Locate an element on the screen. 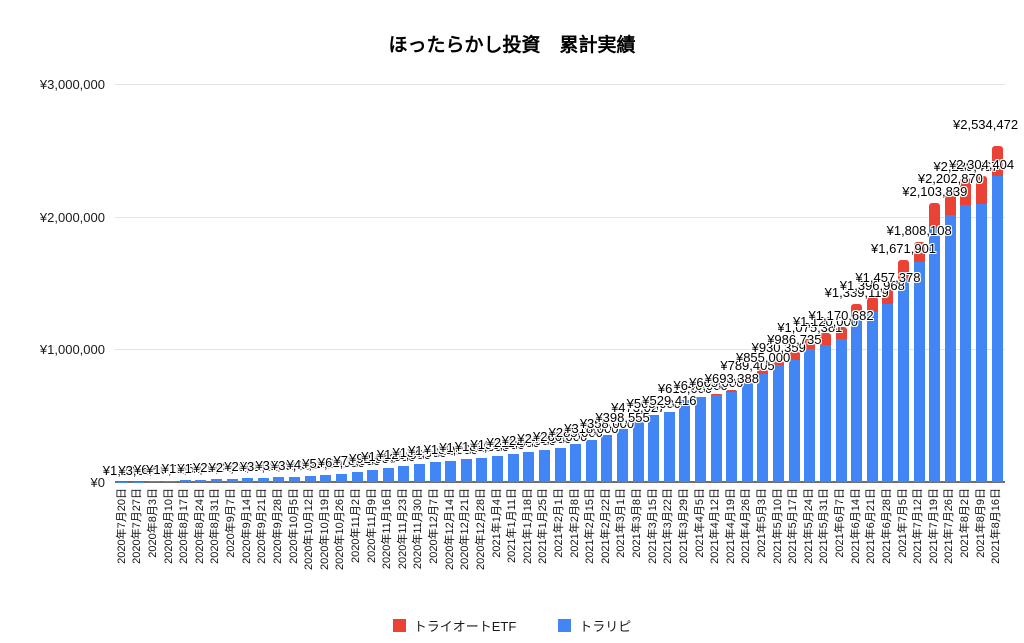 This screenshot has height=643, width=1024. bar-total-label: ¥147,000 is located at coordinates (435, 451).